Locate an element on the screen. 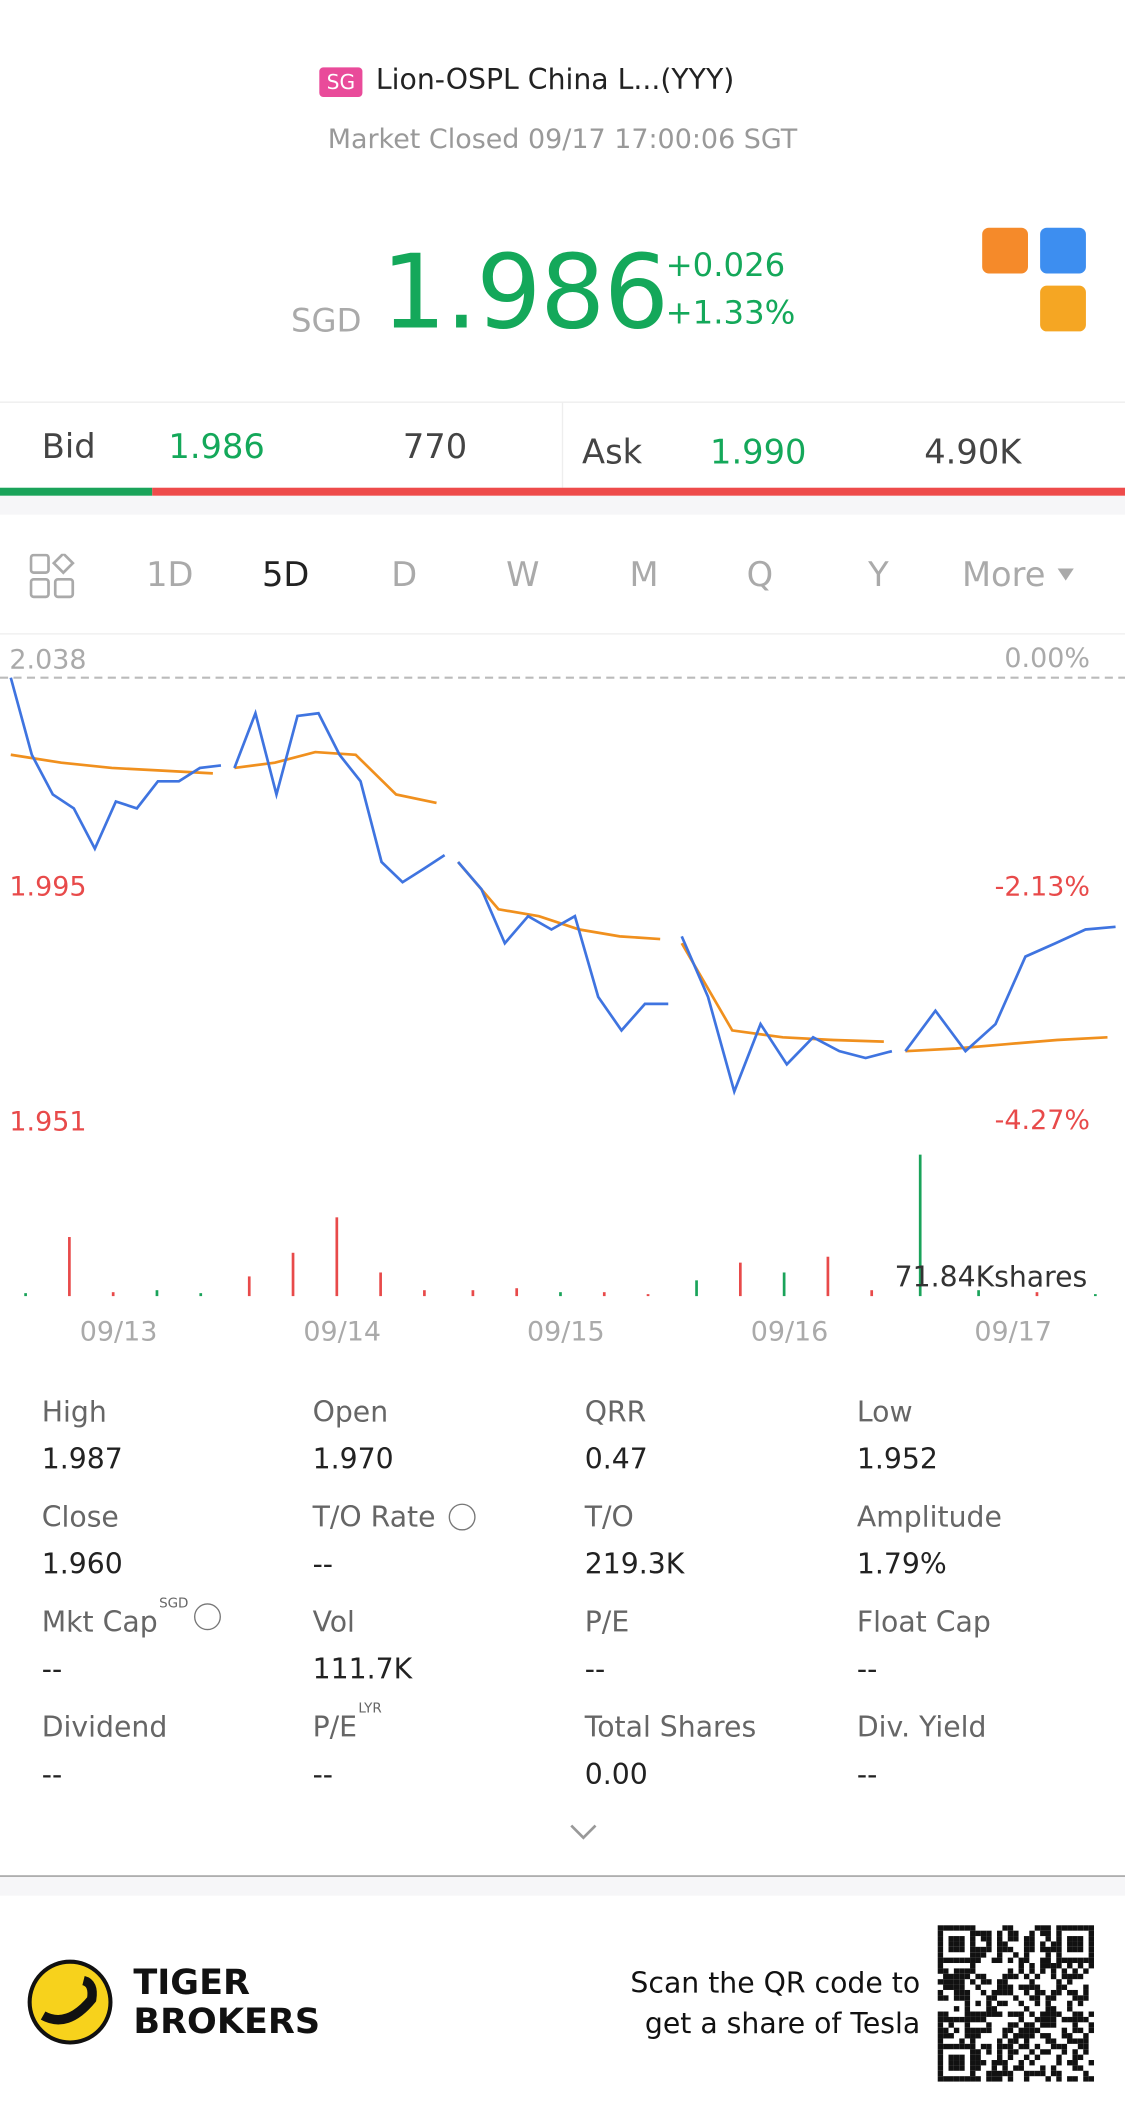 This screenshot has width=1125, height=2113. tab: Q is located at coordinates (760, 575).